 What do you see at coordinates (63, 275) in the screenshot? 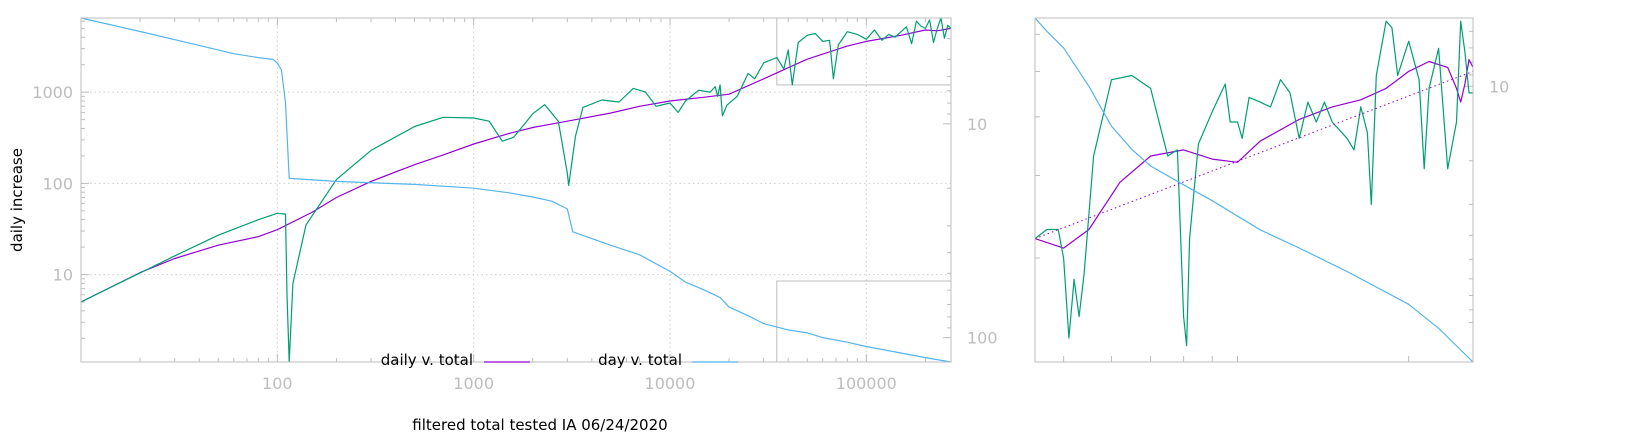
I see `y-tick-label: 10` at bounding box center [63, 275].